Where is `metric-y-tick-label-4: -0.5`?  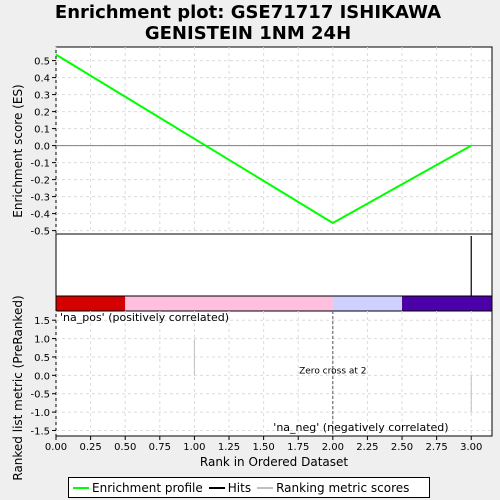 metric-y-tick-label-4: -0.5 is located at coordinates (40, 395).